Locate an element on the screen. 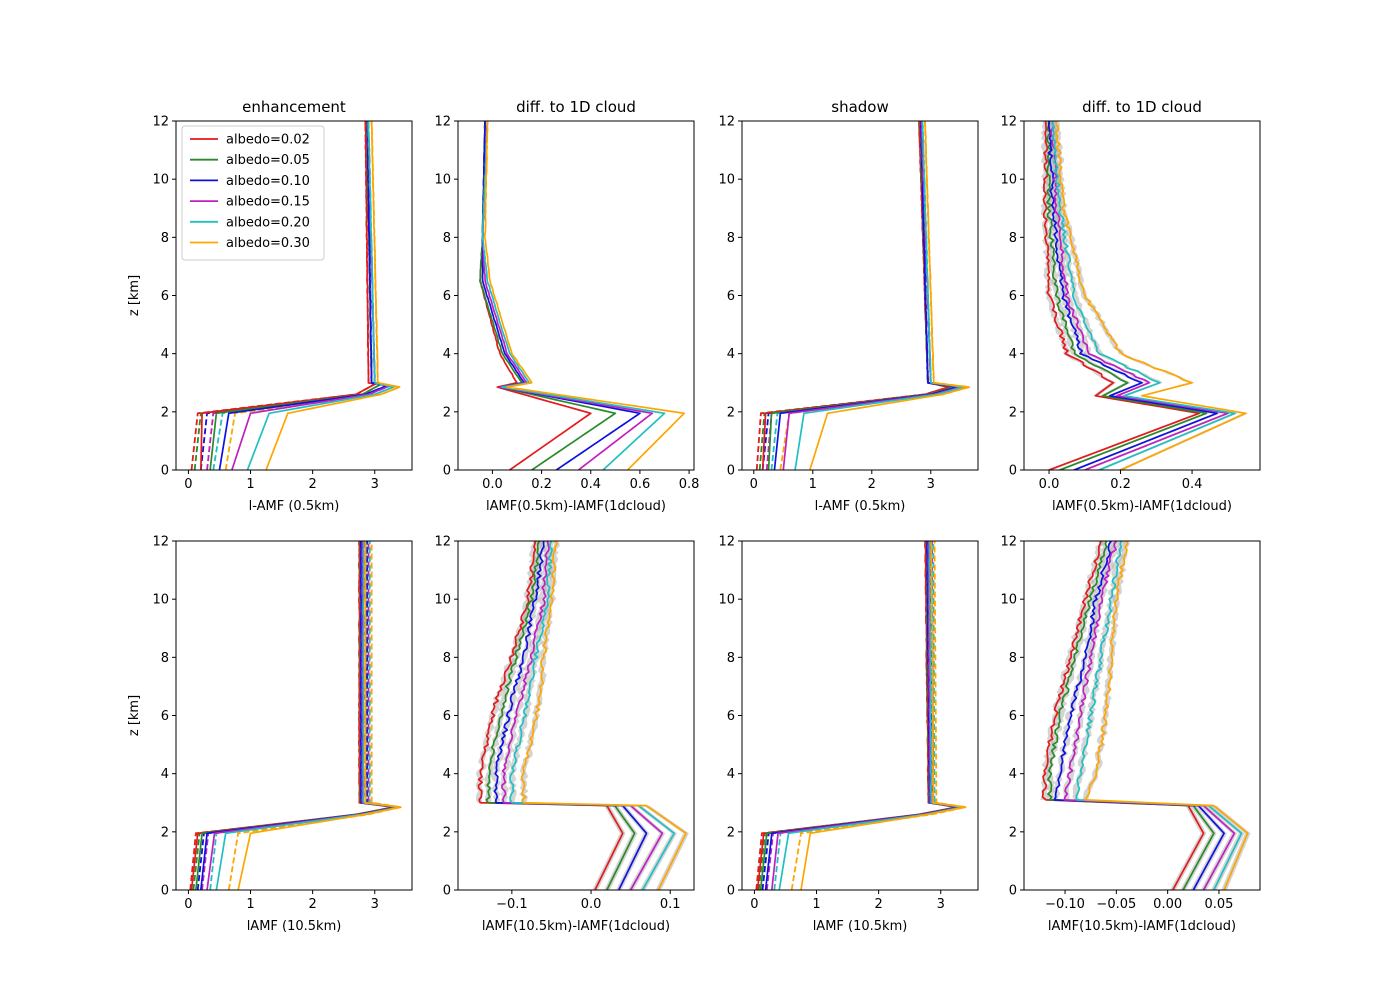  x-tick-label: 0.05 is located at coordinates (1218, 904).